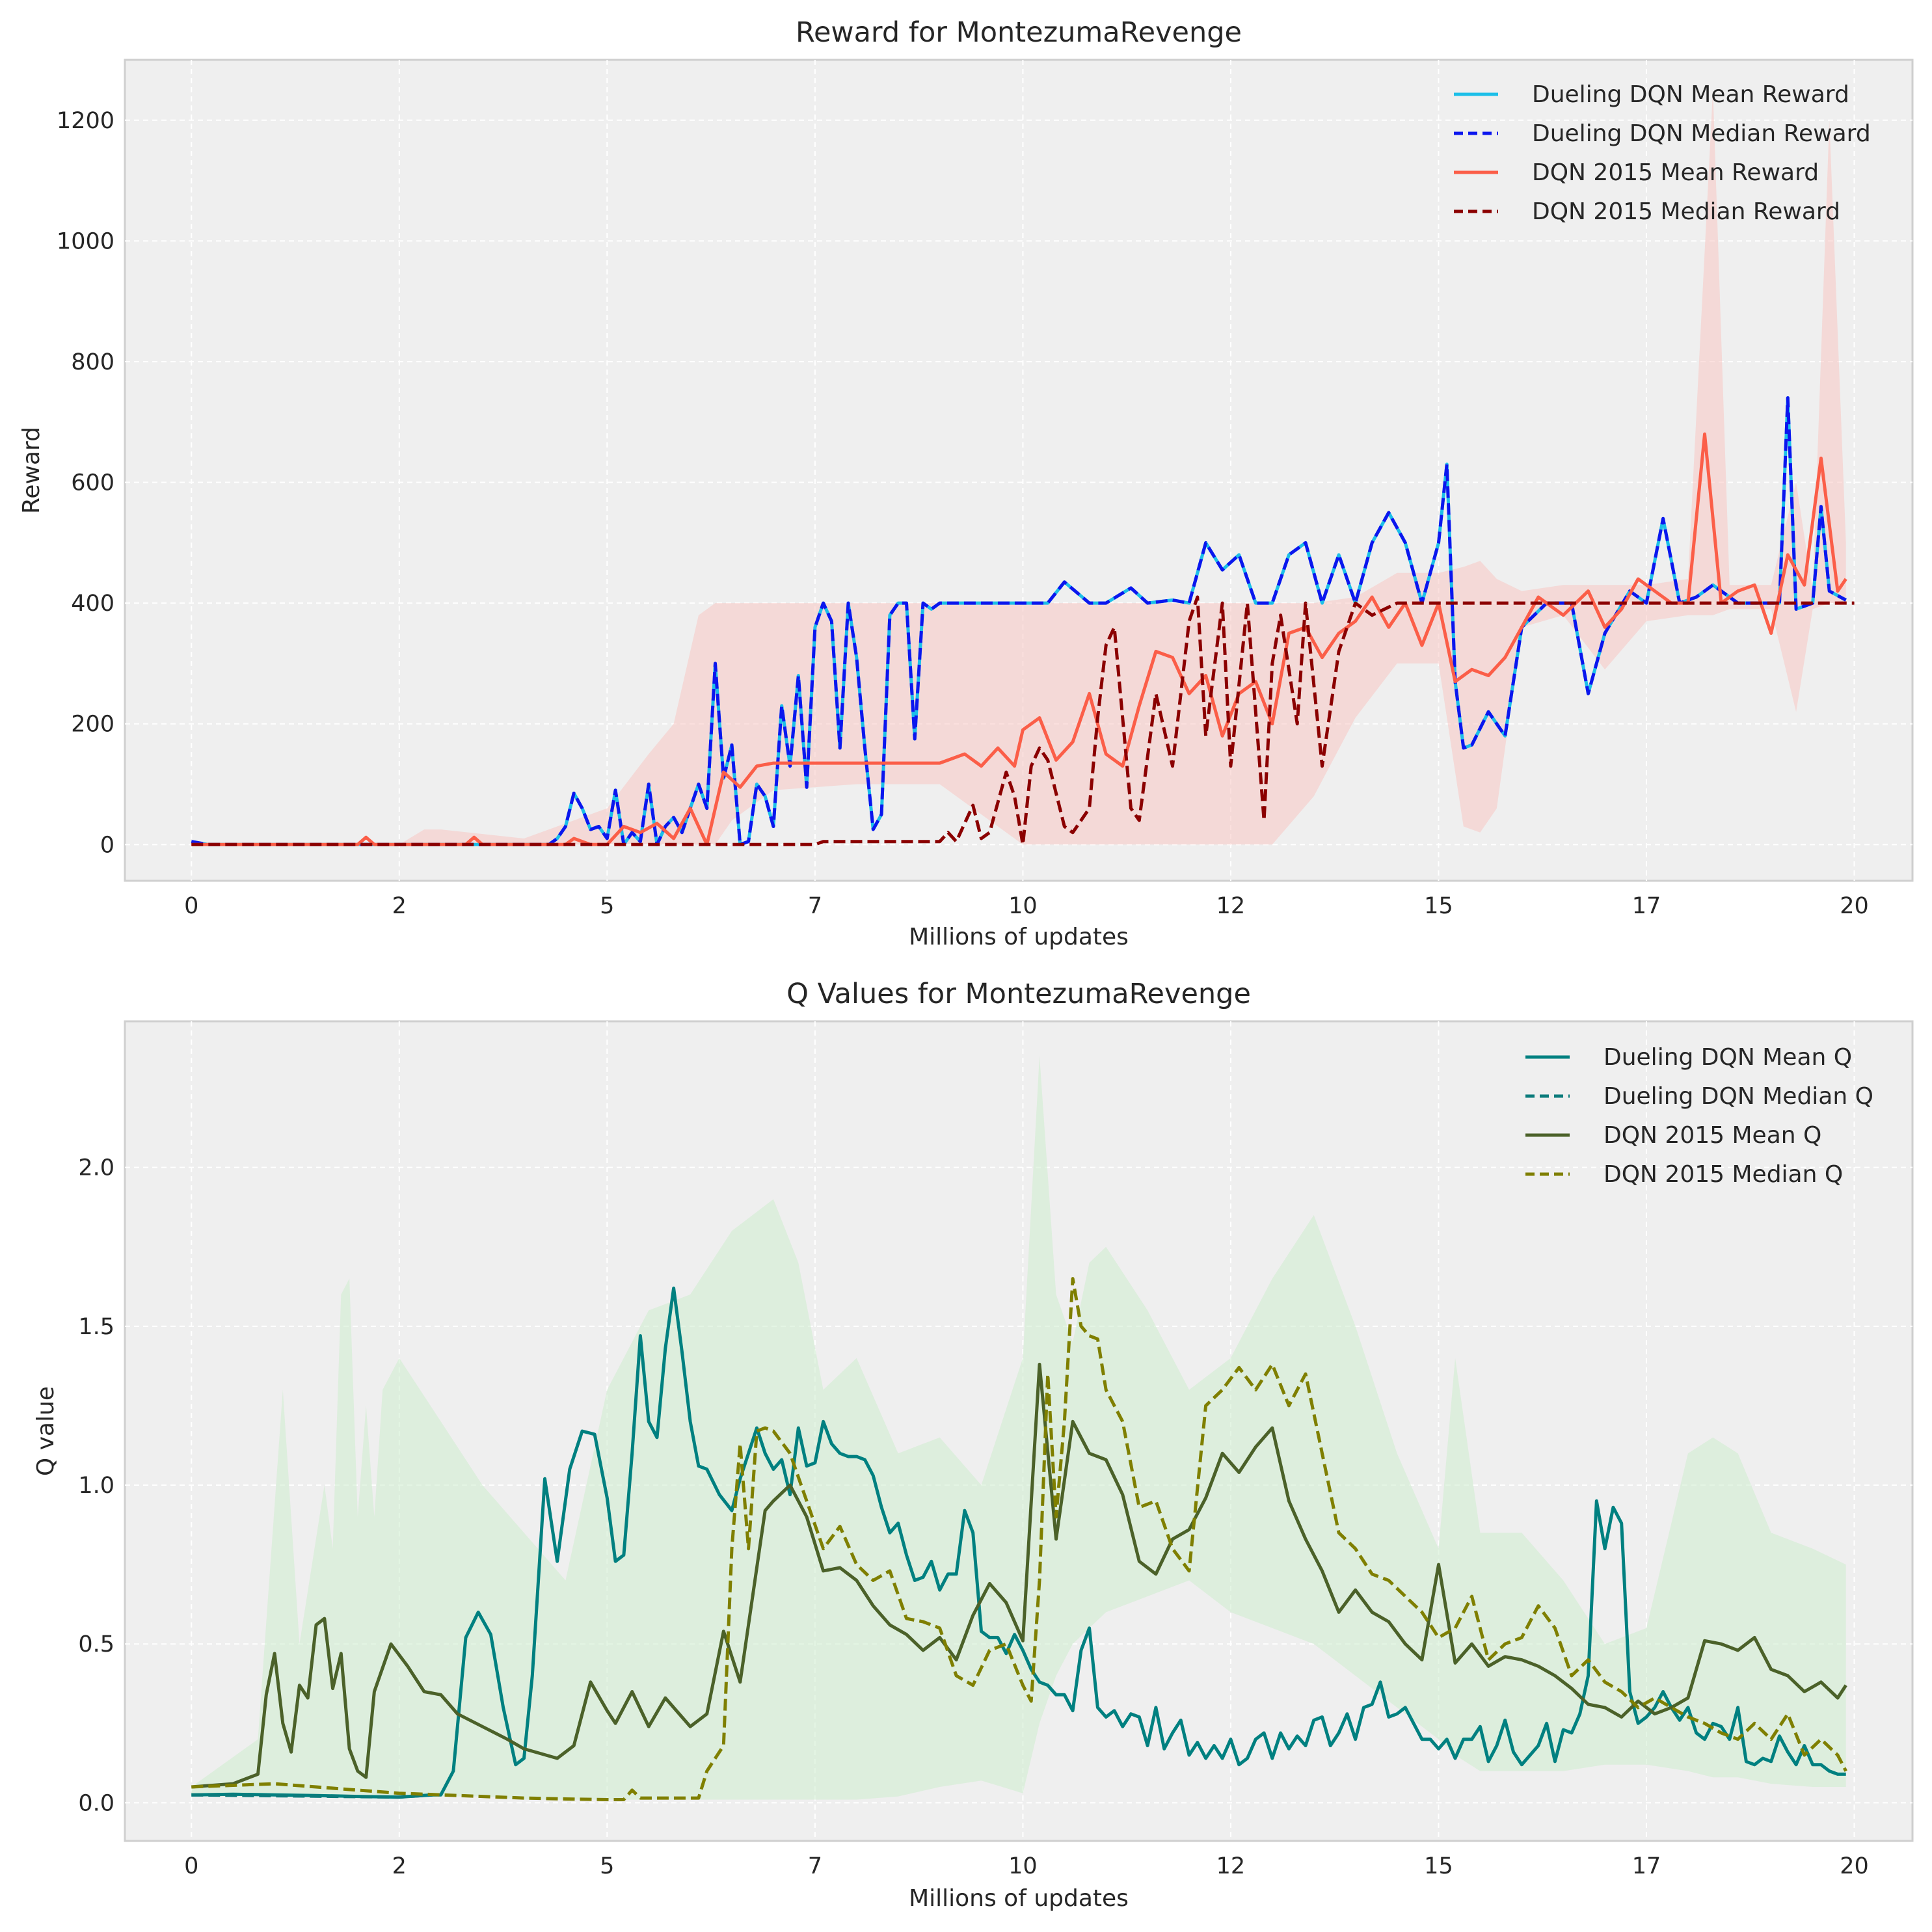 This screenshot has width=1932, height=1932. Describe the element at coordinates (1019, 937) in the screenshot. I see `reward-x-axis-label: Millions of updates` at that location.